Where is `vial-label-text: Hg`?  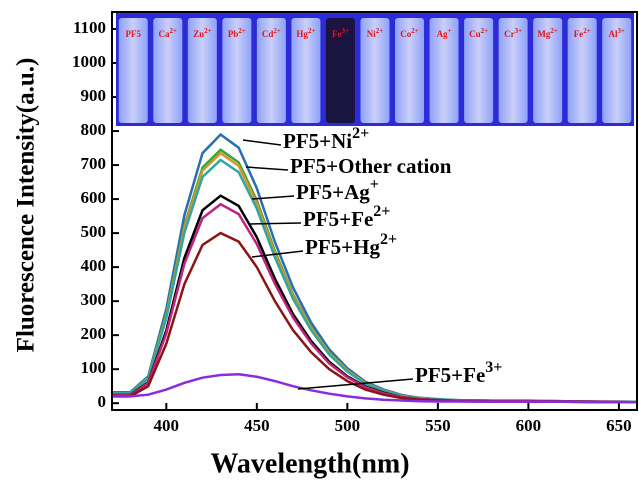
vial-label-text: Hg is located at coordinates (302, 34).